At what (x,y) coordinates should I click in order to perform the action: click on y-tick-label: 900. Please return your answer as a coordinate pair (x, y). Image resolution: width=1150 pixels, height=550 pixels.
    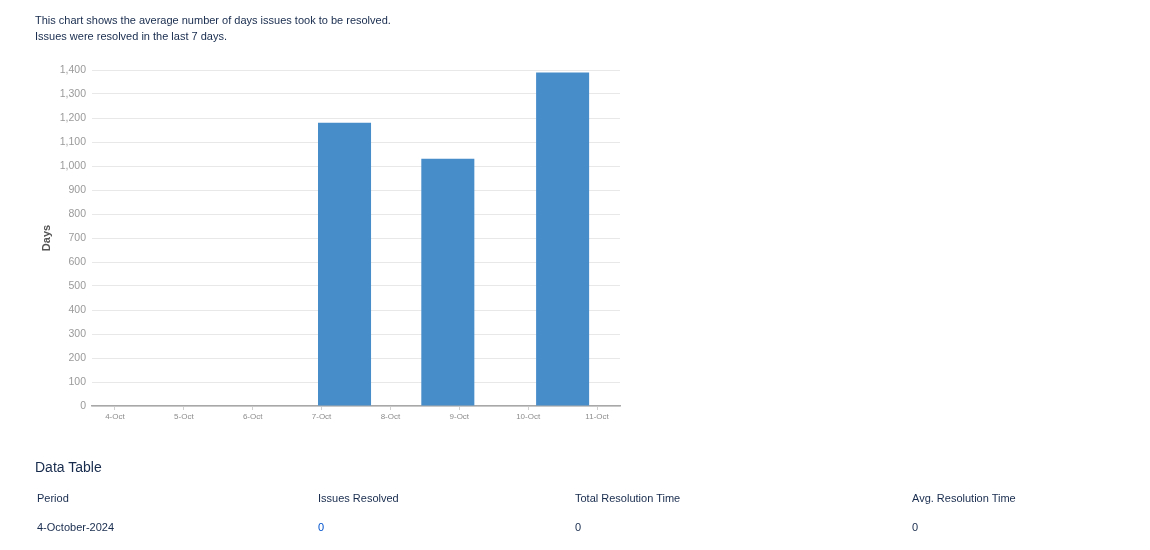
    Looking at the image, I should click on (77, 188).